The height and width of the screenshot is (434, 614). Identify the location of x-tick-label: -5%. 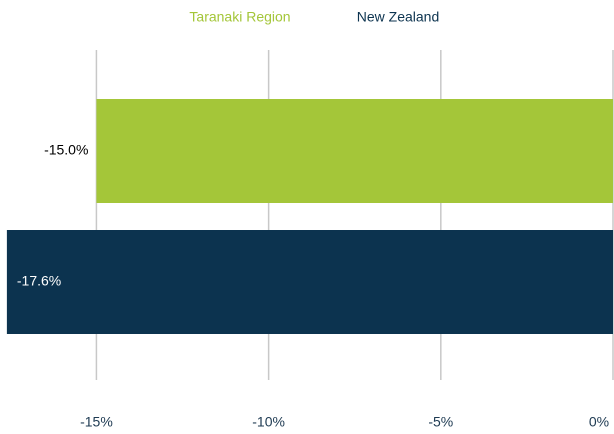
(440, 422).